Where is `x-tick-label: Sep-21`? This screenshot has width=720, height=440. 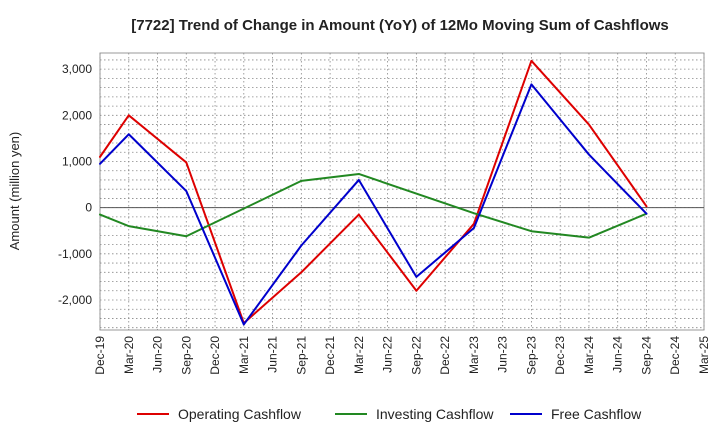
x-tick-label: Sep-21 is located at coordinates (301, 355).